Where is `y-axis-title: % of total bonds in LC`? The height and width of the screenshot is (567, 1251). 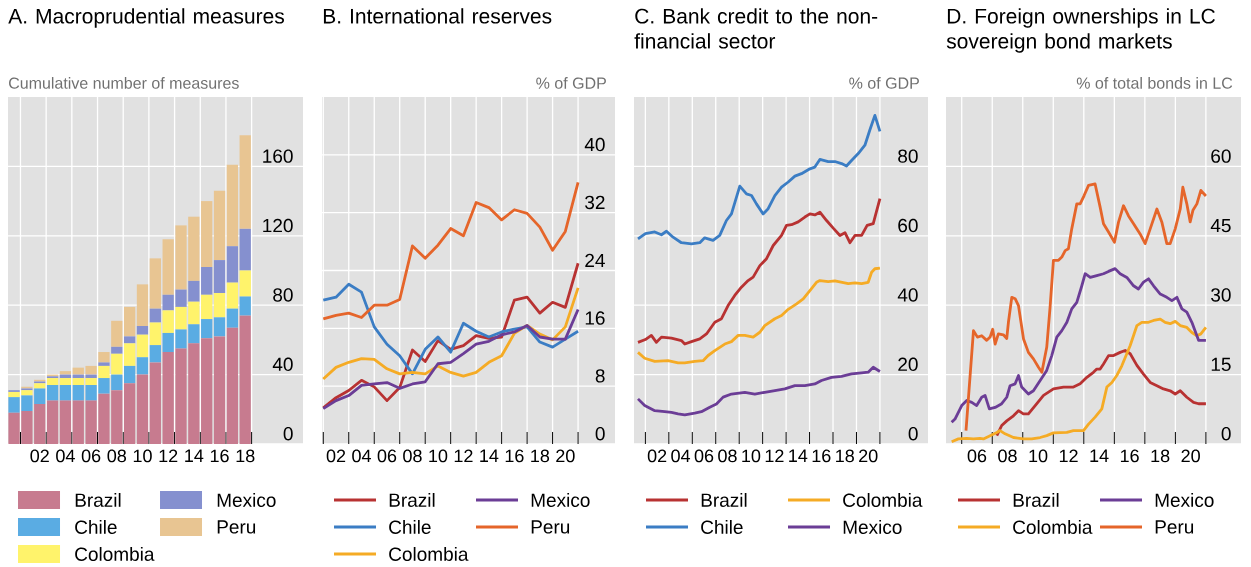
y-axis-title: % of total bonds in LC is located at coordinates (1154, 83).